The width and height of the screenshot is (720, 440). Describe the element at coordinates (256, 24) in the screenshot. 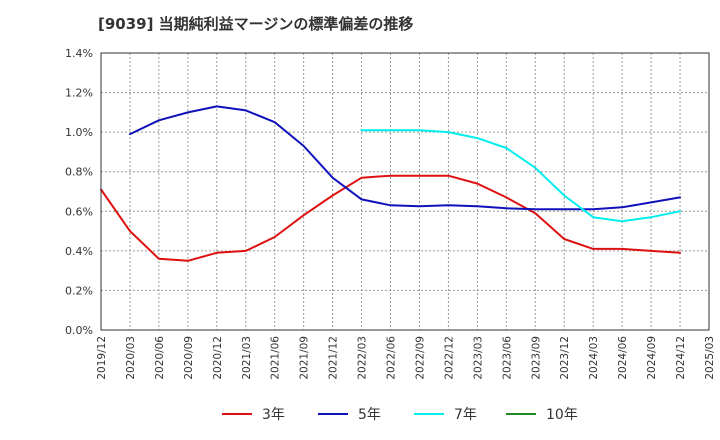

I see `chart-title: [9039] 当期純利益マージンの標準偏差の推移` at that location.